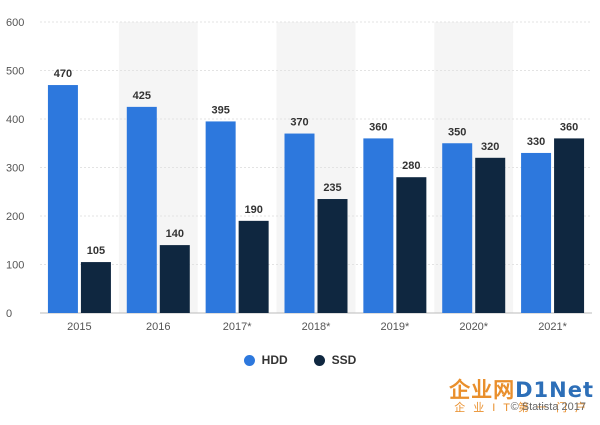  Describe the element at coordinates (552, 327) in the screenshot. I see `x-tick-label-6: 2021*` at that location.